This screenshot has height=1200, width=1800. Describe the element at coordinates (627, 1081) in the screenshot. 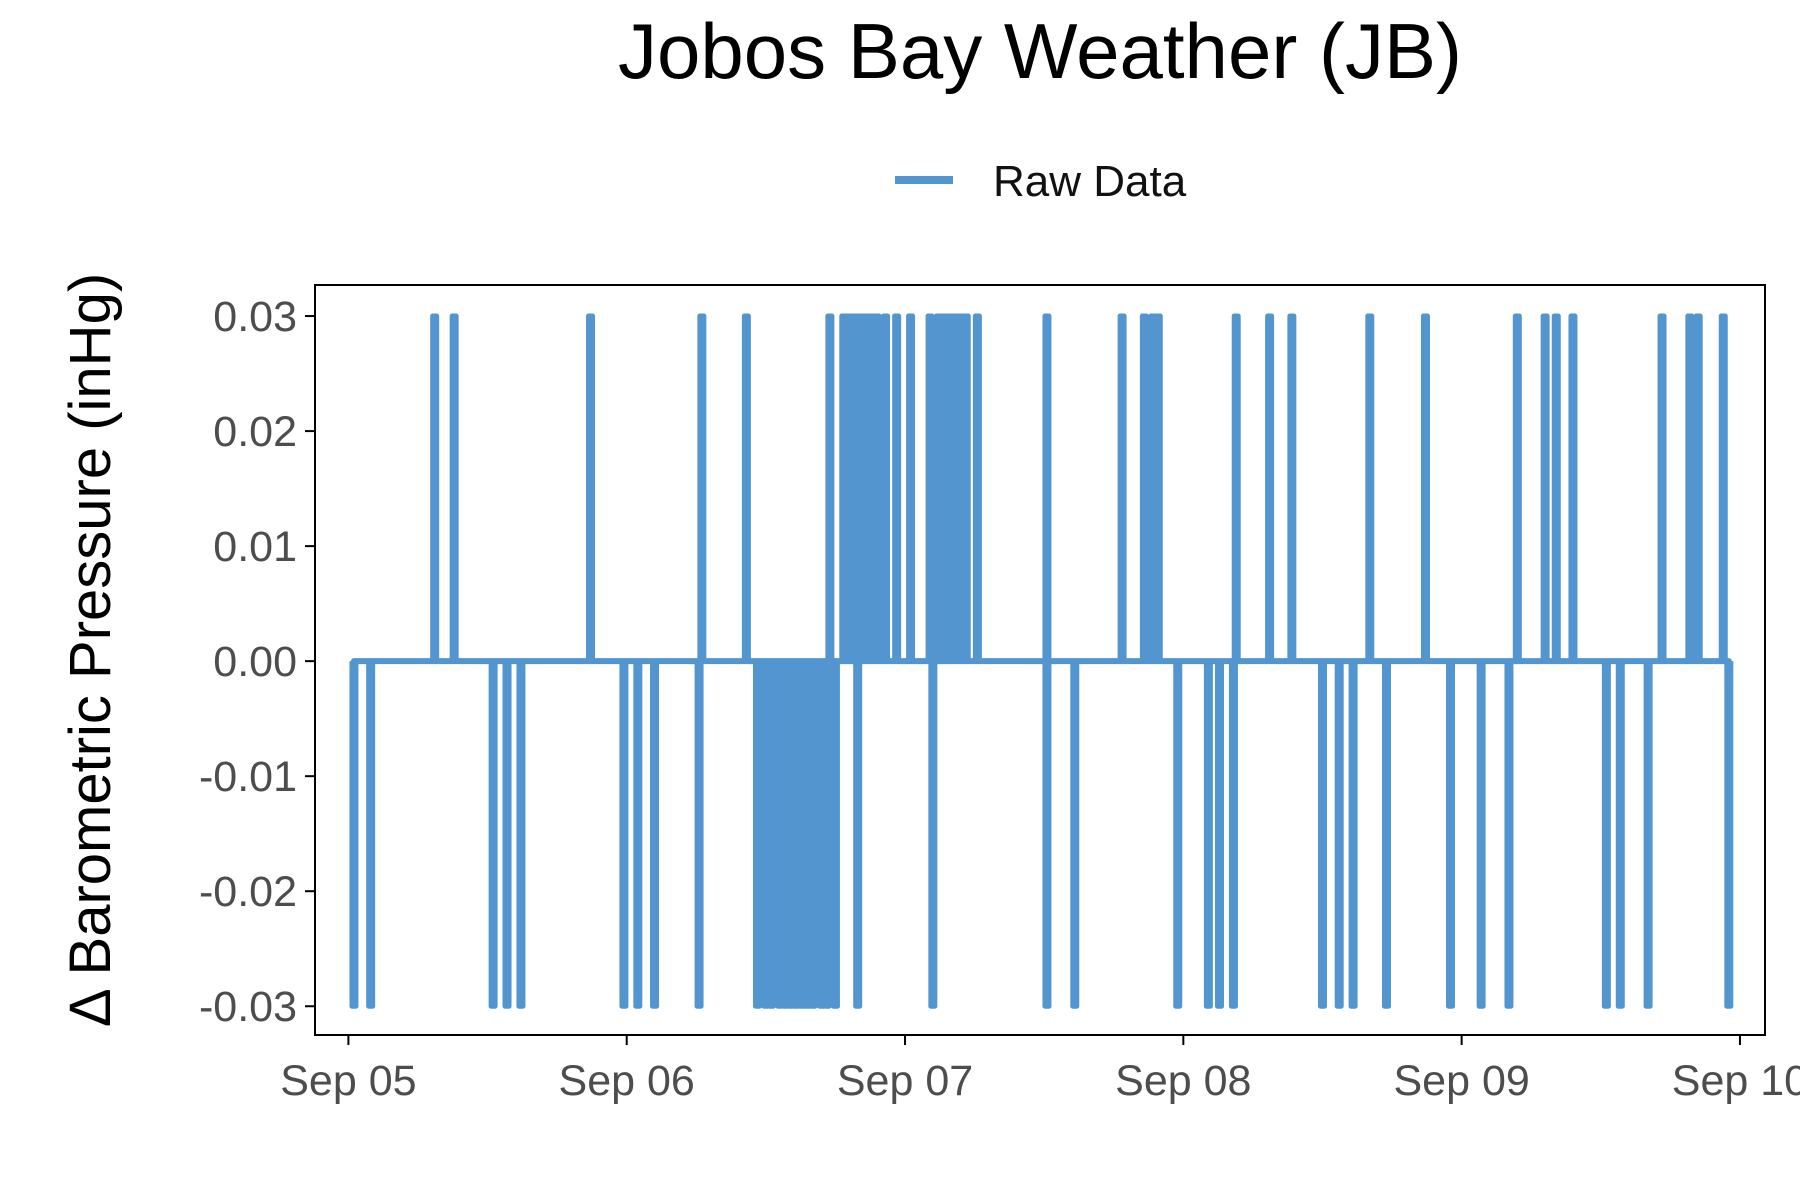

I see `x-tick-label: Sep 06` at that location.